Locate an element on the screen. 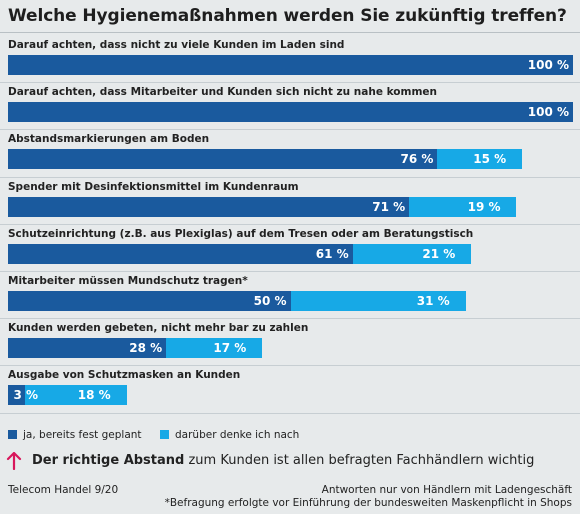 Image resolution: width=580 pixels, height=514 pixels. bar-track: 71 % 19 % is located at coordinates (290, 206).